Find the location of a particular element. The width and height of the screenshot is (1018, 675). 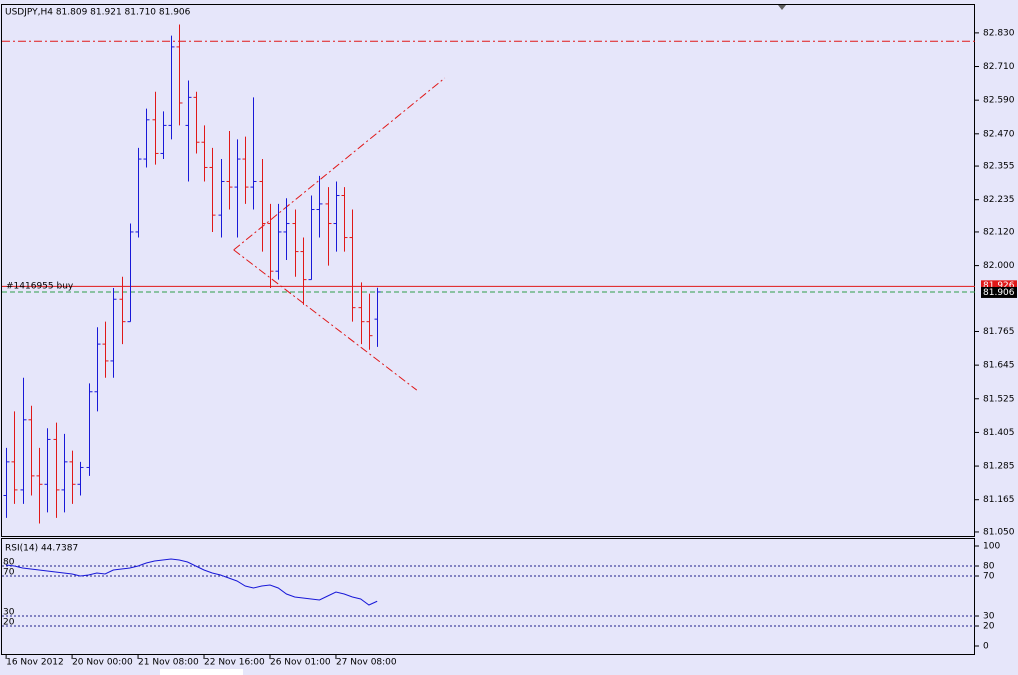

y-tick-label: 81.165 is located at coordinates (999, 500).